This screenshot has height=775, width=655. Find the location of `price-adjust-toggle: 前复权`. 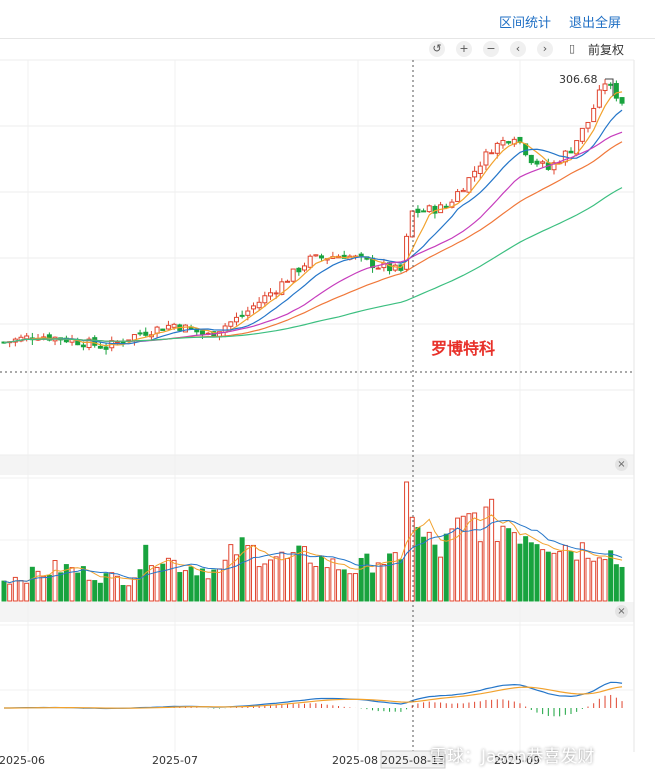

price-adjust-toggle: 前复权 is located at coordinates (606, 50).